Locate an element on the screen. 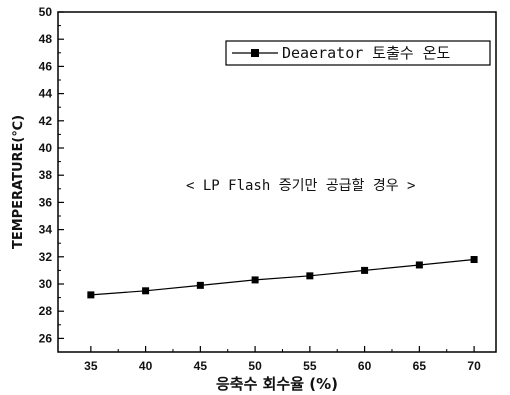  x-axis-title: 응축수 회수율 (%) is located at coordinates (277, 384).